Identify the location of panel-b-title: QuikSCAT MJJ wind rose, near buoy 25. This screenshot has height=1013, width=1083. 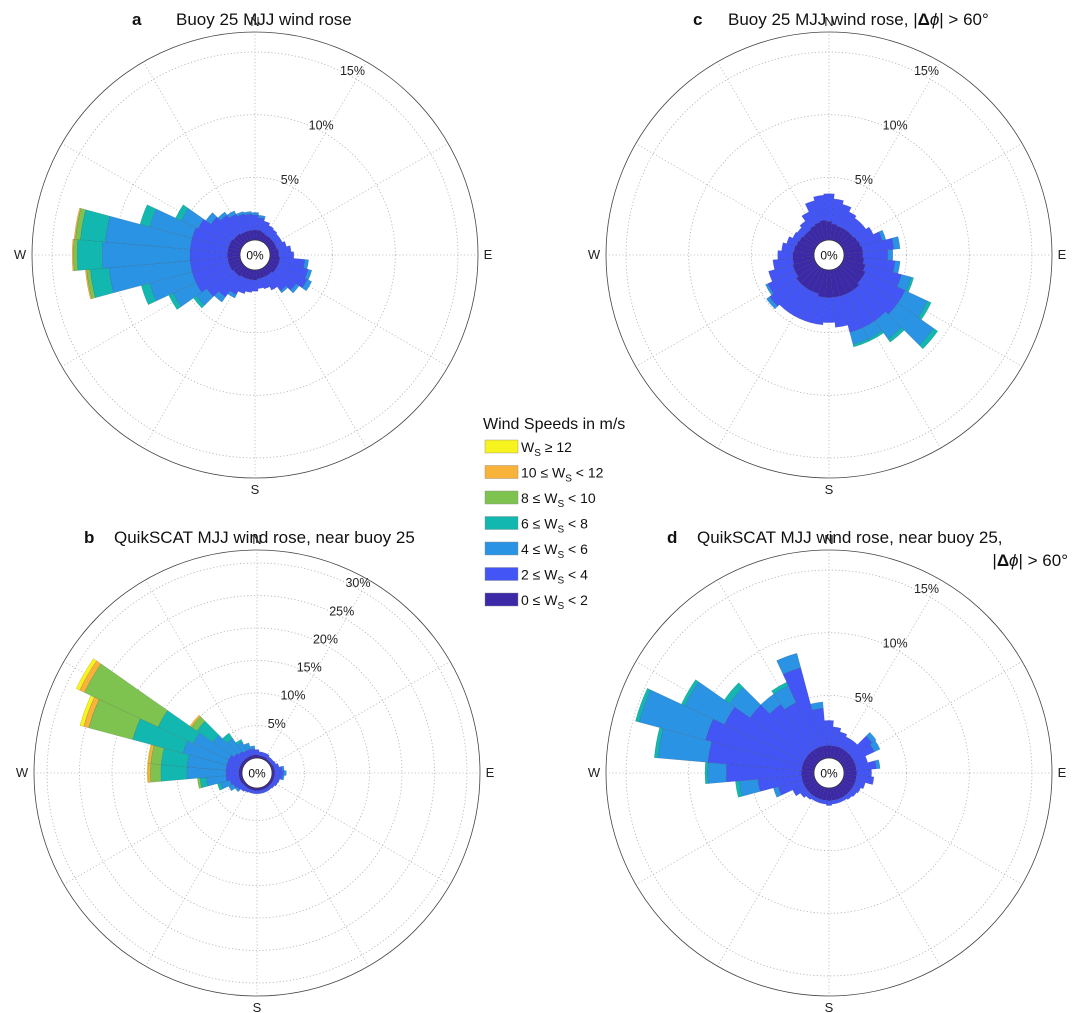
(264, 537).